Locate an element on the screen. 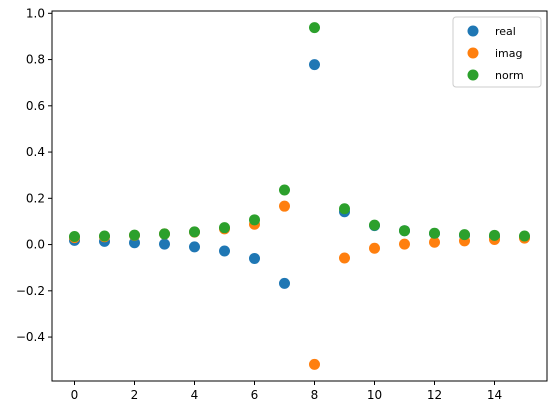 Image resolution: width=559 pixels, height=416 pixels. x-tick-label: 10 is located at coordinates (374, 395).